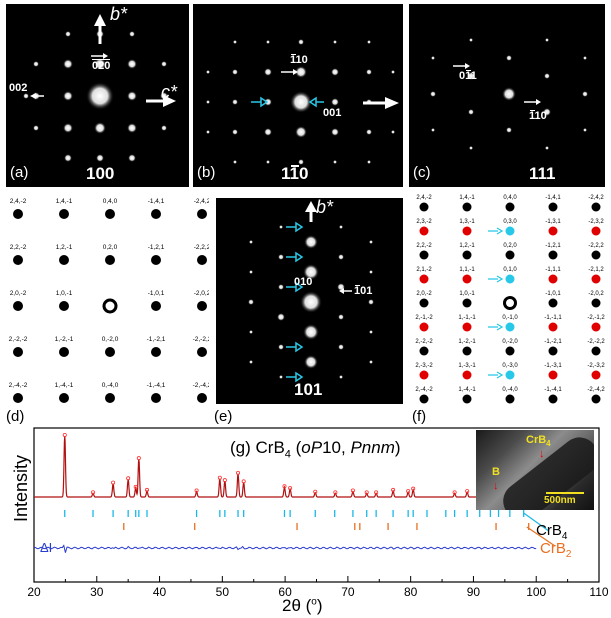  I want to click on spot-label-020: 020, so click(101, 65).